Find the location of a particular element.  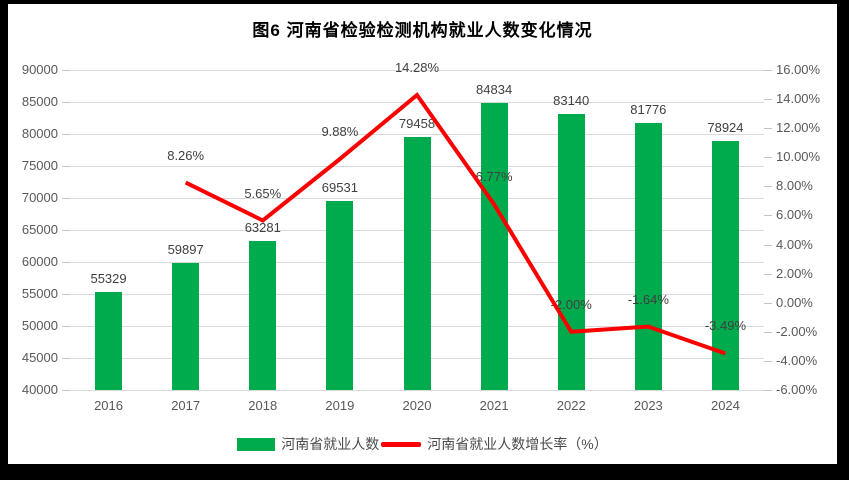

legend: 河南省就业人数 河南省就业人数增长率（%） is located at coordinates (422, 444).